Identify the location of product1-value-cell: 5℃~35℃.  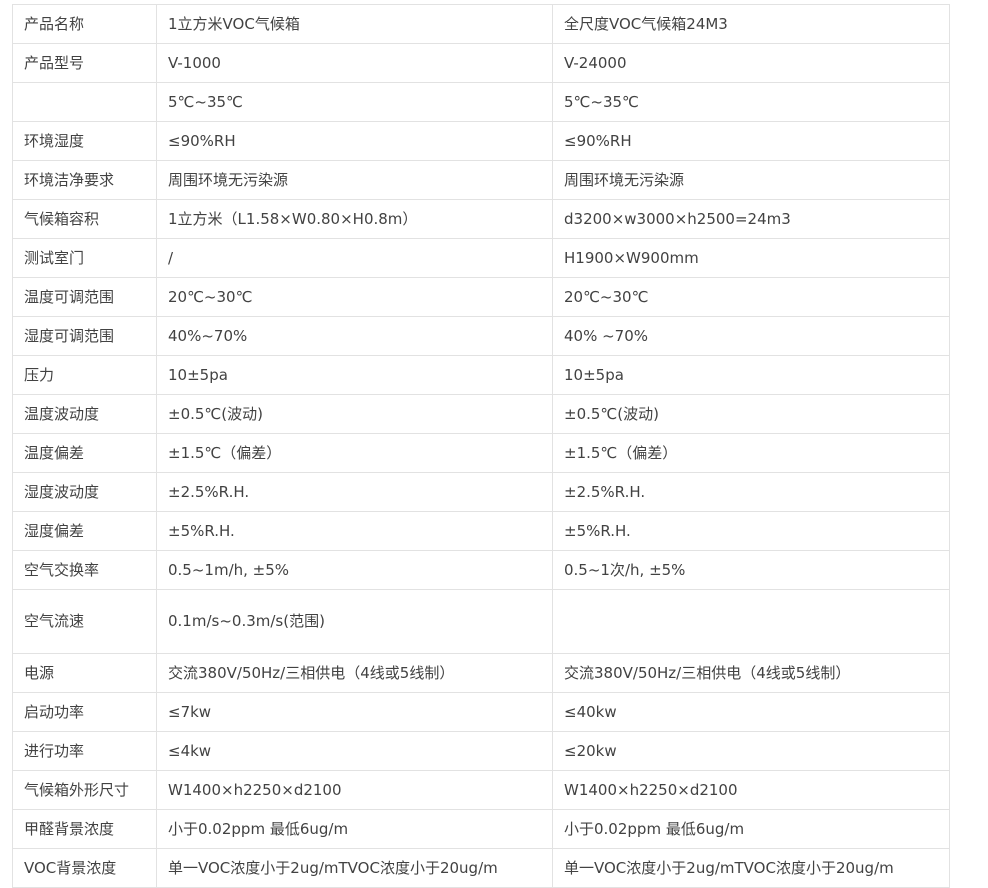
(354, 102).